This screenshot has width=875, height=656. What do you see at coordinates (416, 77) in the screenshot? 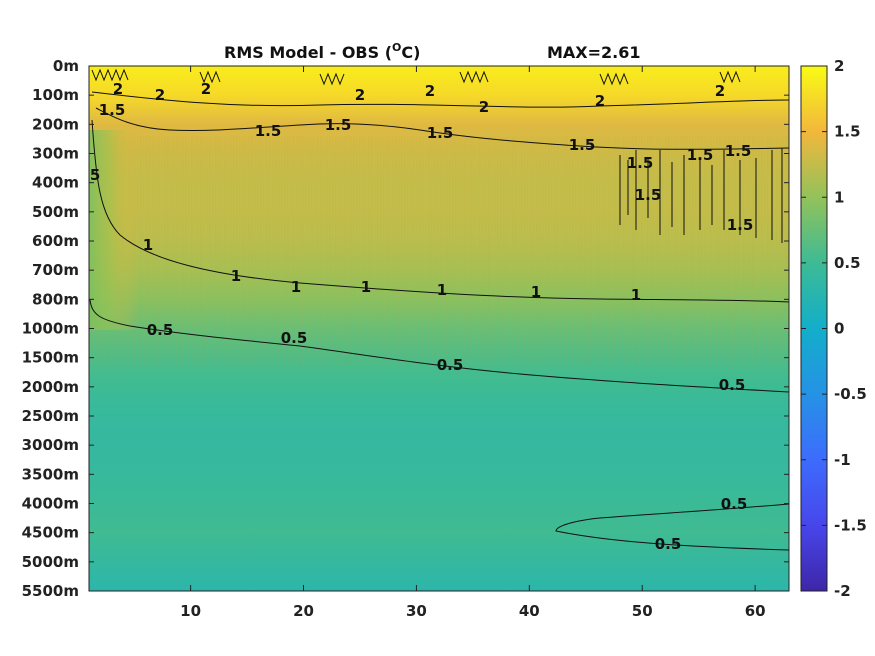
I see `contour-noise-top` at bounding box center [416, 77].